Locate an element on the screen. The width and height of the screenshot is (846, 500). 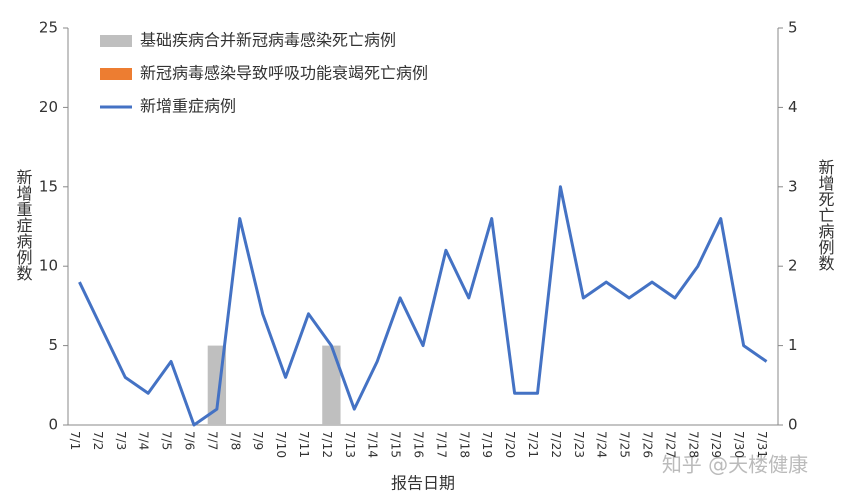
legend-label: 新冠病毒感染导致呼吸功能衰竭死亡病例 is located at coordinates (284, 73).